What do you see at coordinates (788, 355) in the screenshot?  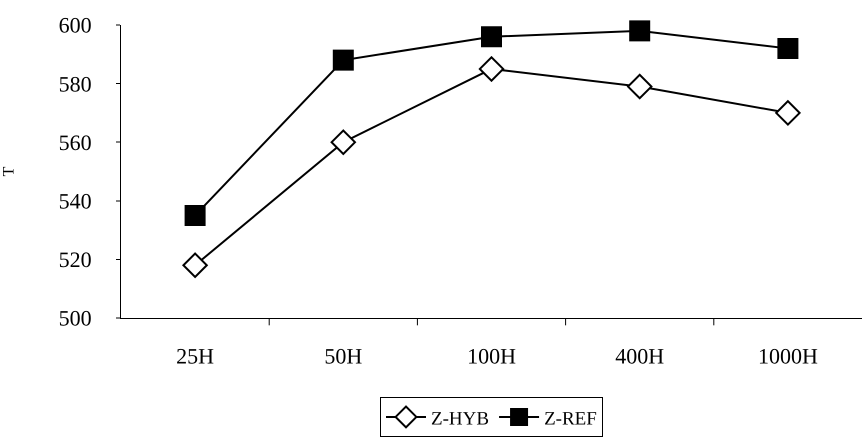 I see `x-tick-label: 1000H` at bounding box center [788, 355].